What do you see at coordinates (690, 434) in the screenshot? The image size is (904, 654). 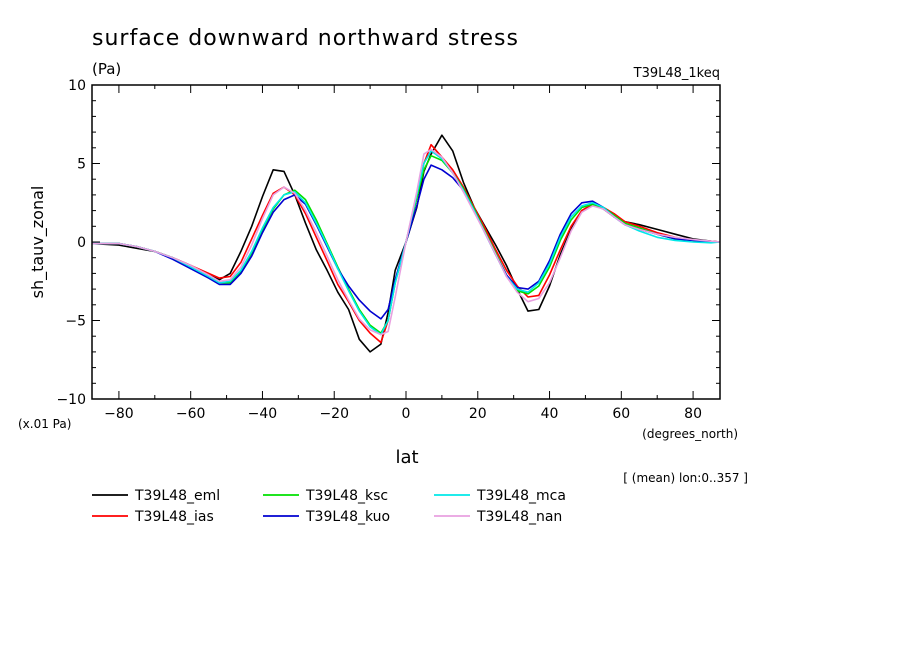 I see `x-units-label: (degrees_north)` at bounding box center [690, 434].